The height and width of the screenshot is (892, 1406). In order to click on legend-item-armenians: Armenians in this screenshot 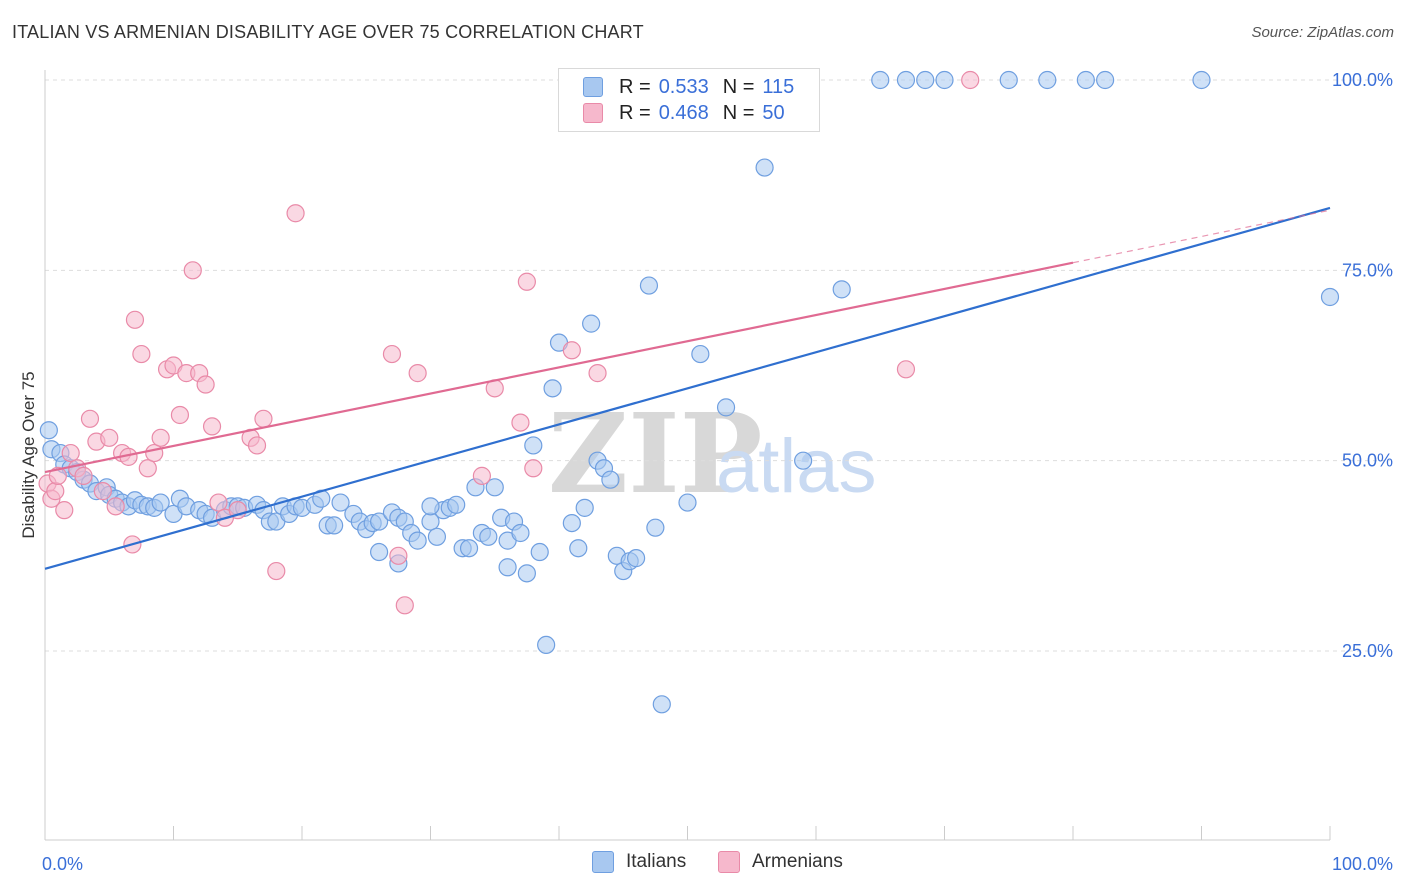, I will do `click(780, 862)`.